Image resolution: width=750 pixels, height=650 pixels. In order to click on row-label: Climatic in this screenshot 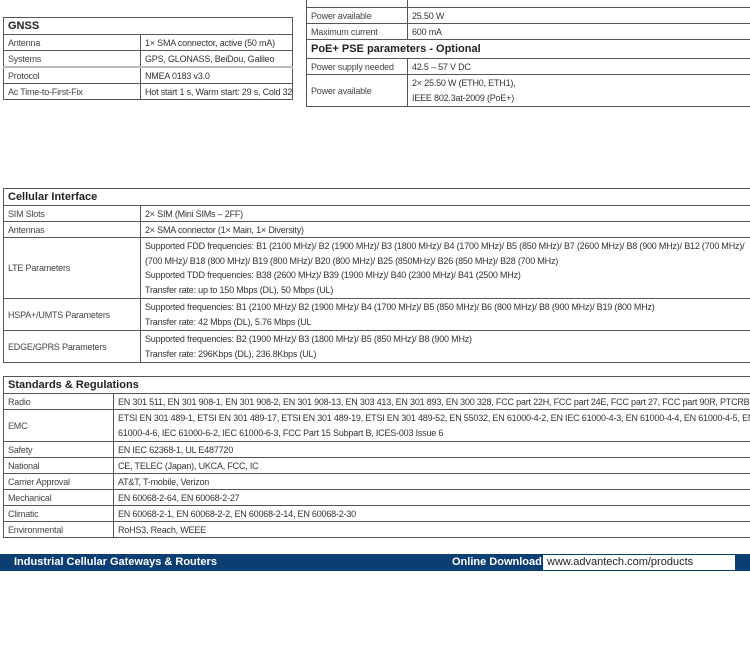, I will do `click(58, 513)`.